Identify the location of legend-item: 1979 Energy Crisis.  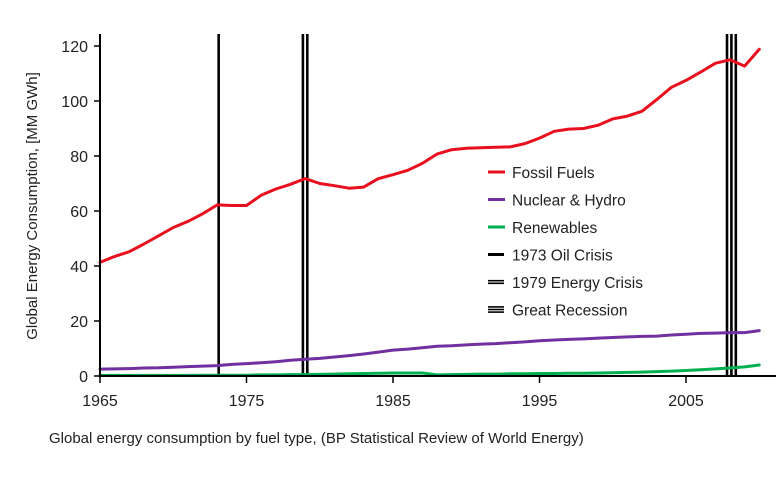
(565, 283).